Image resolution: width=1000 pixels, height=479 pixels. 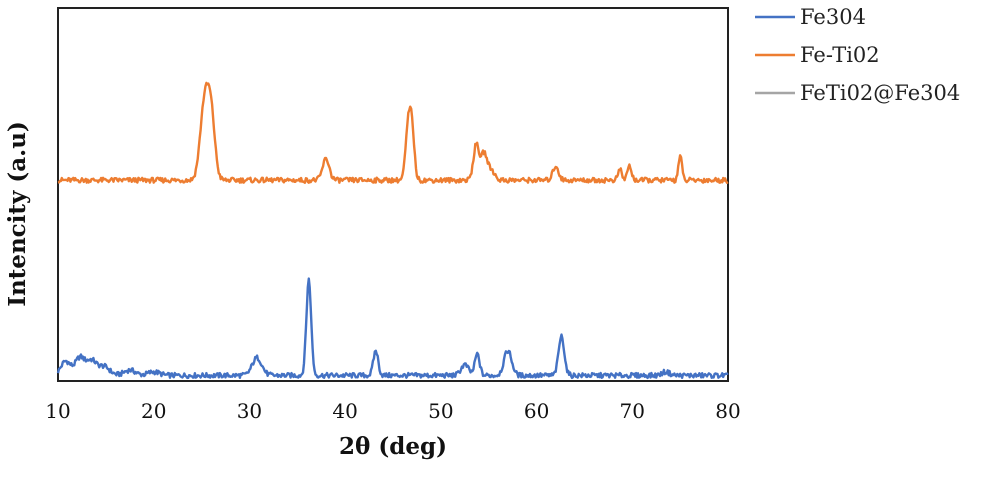 I want to click on legend: Fe304 Fe-Ti02 FeTi02@Fe304, so click(x=857, y=55).